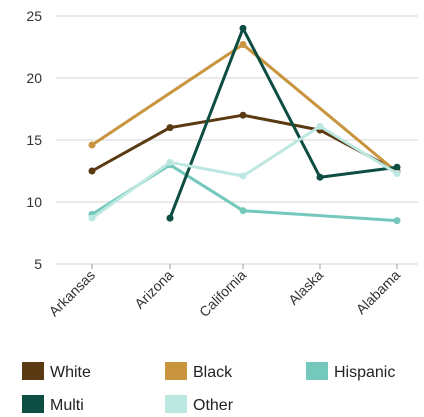 Image resolution: width=424 pixels, height=417 pixels. I want to click on series-hispanic, so click(244, 193).